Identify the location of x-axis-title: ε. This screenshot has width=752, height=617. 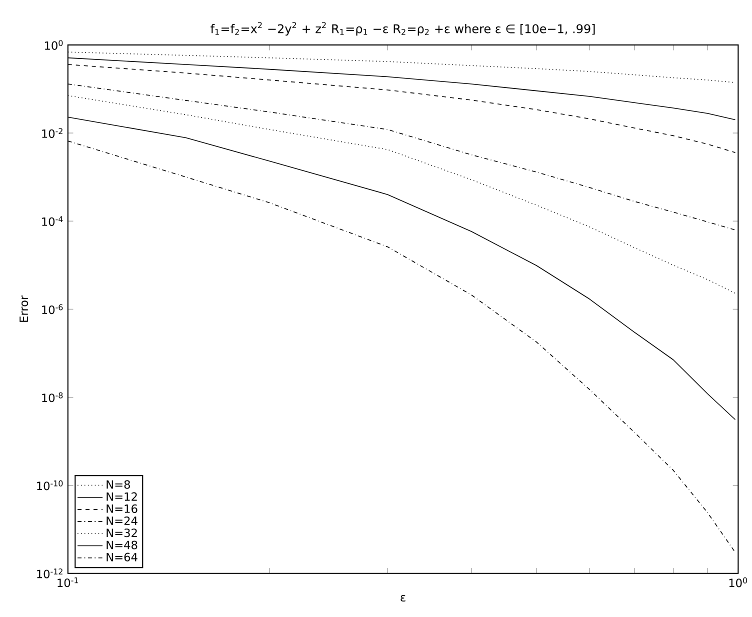
(403, 598).